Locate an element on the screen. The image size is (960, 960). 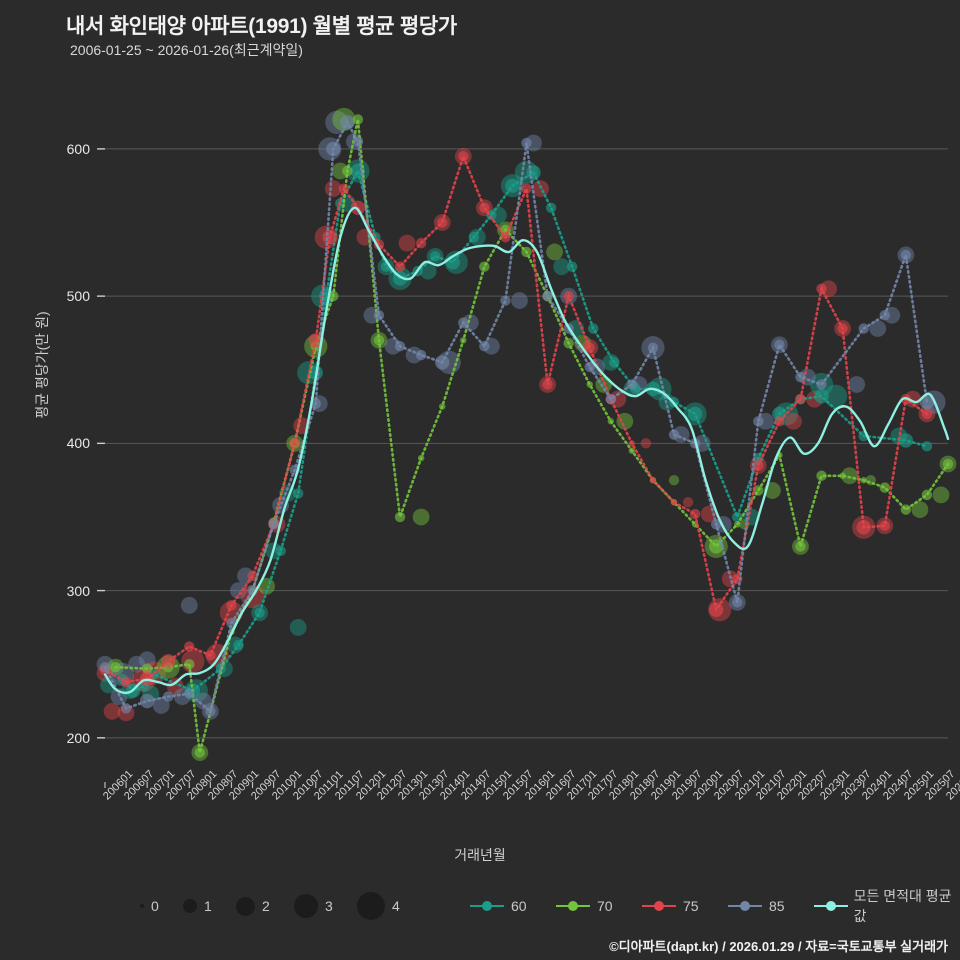
series-legend-label: 75 is located at coordinates (691, 906).